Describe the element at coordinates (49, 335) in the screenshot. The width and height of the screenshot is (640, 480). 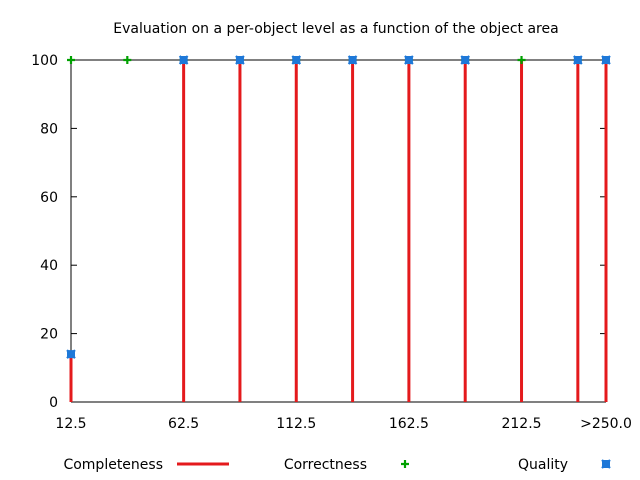
I see `y-tick-label: 20` at that location.